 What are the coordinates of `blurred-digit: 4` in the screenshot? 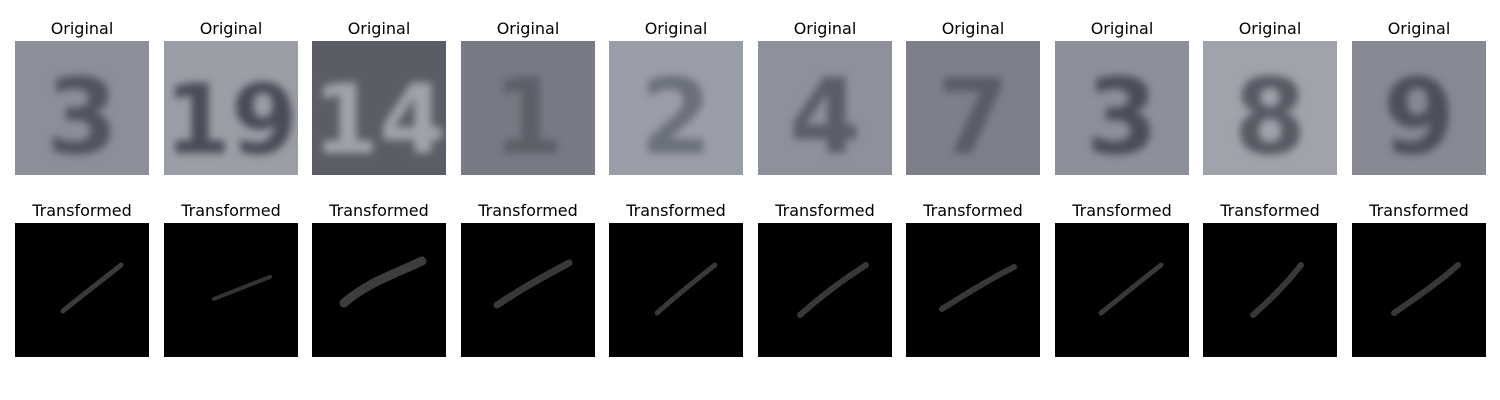 It's located at (825, 115).